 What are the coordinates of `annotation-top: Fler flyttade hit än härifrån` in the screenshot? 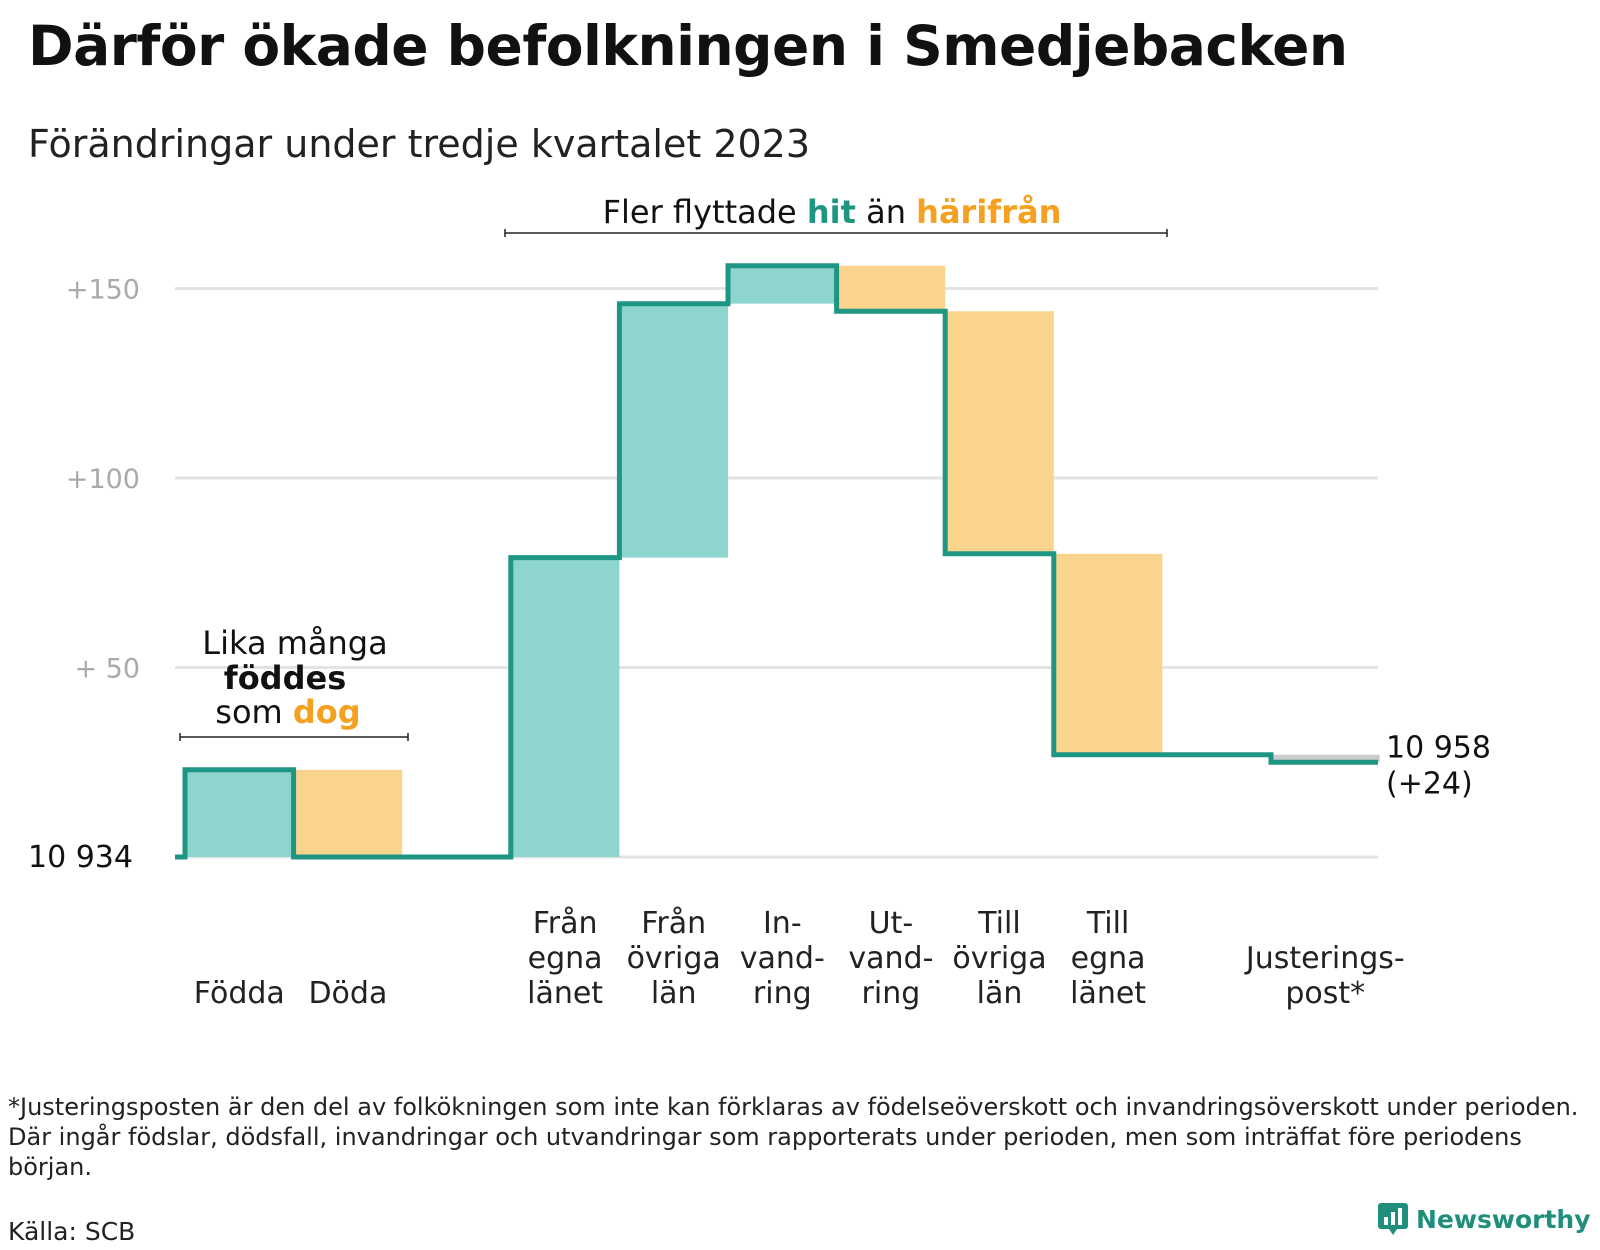 It's located at (832, 212).